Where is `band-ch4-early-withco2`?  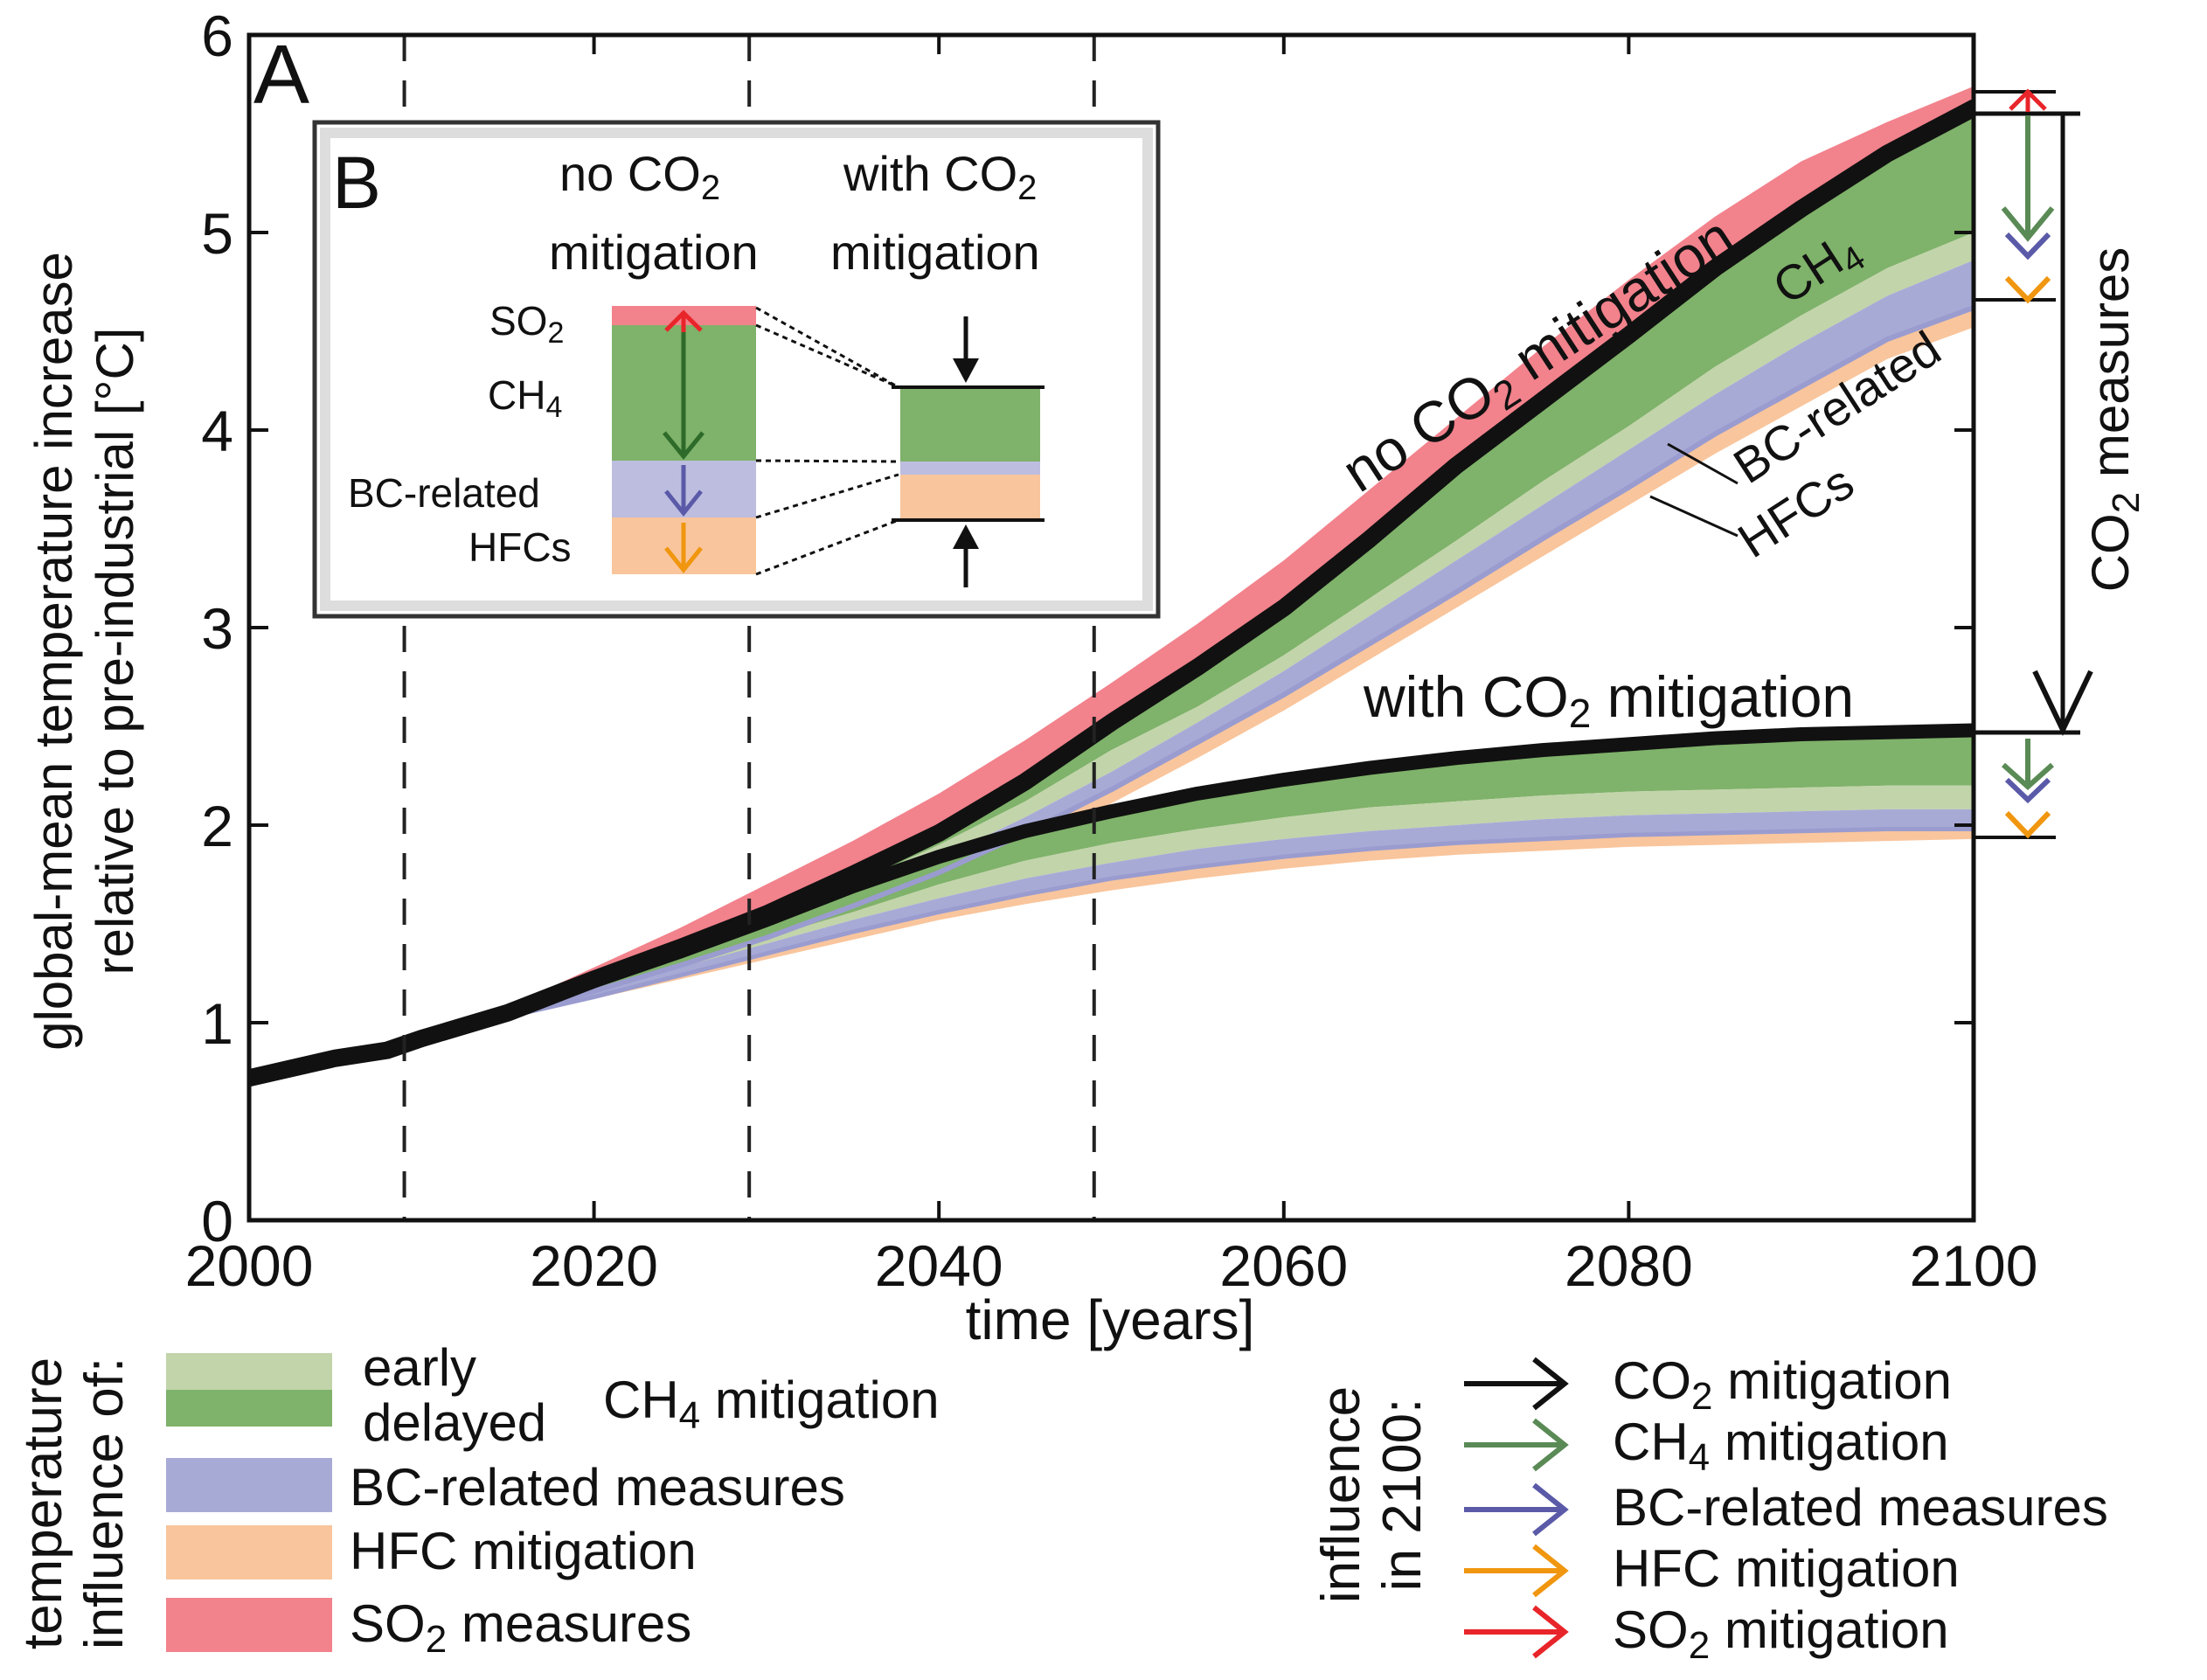
band-ch4-early-withco2 is located at coordinates (1111, 932).